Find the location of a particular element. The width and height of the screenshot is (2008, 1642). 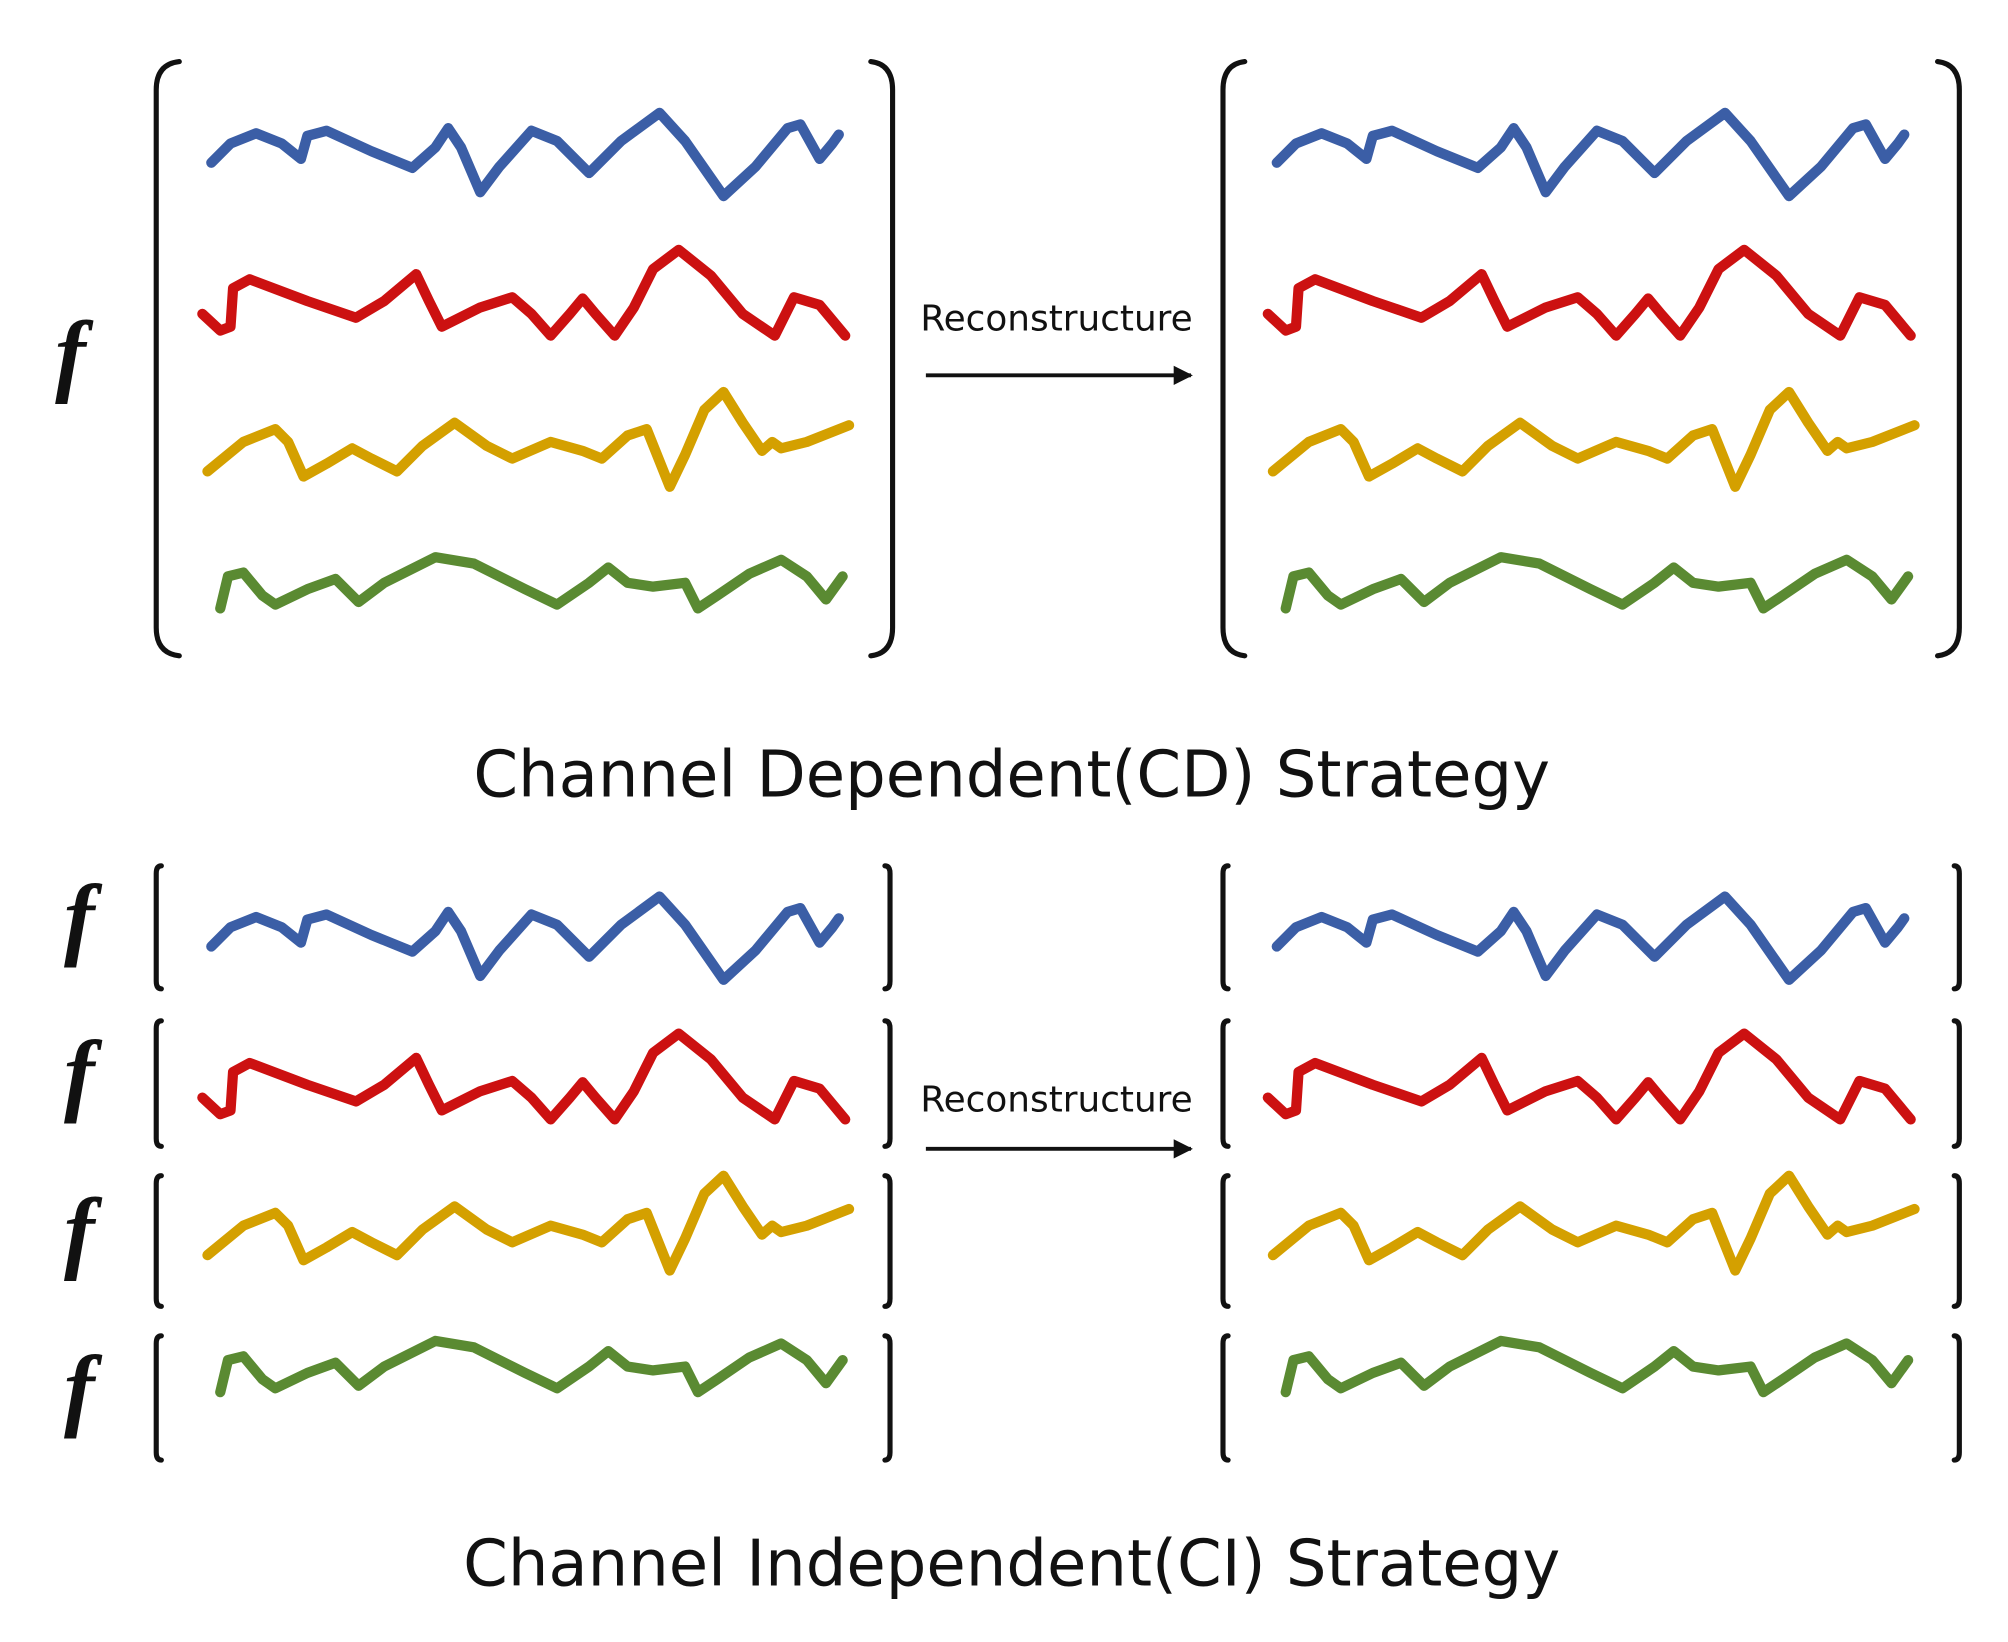

cd-input is located at coordinates (524, 359).